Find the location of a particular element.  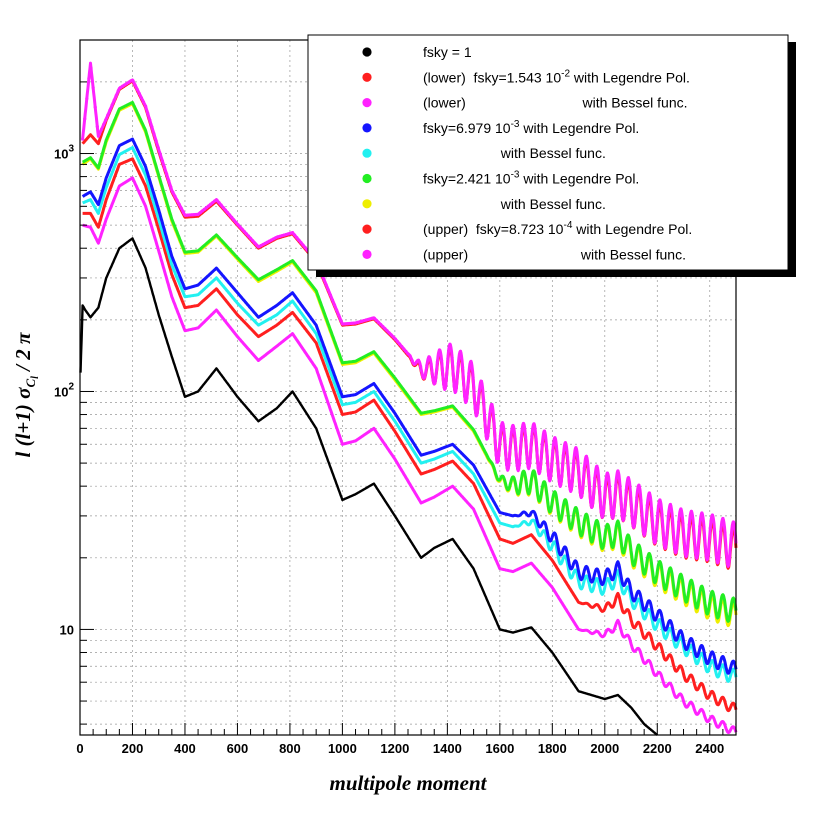

legend-label: (lower) with Bessel func. is located at coordinates (555, 103).